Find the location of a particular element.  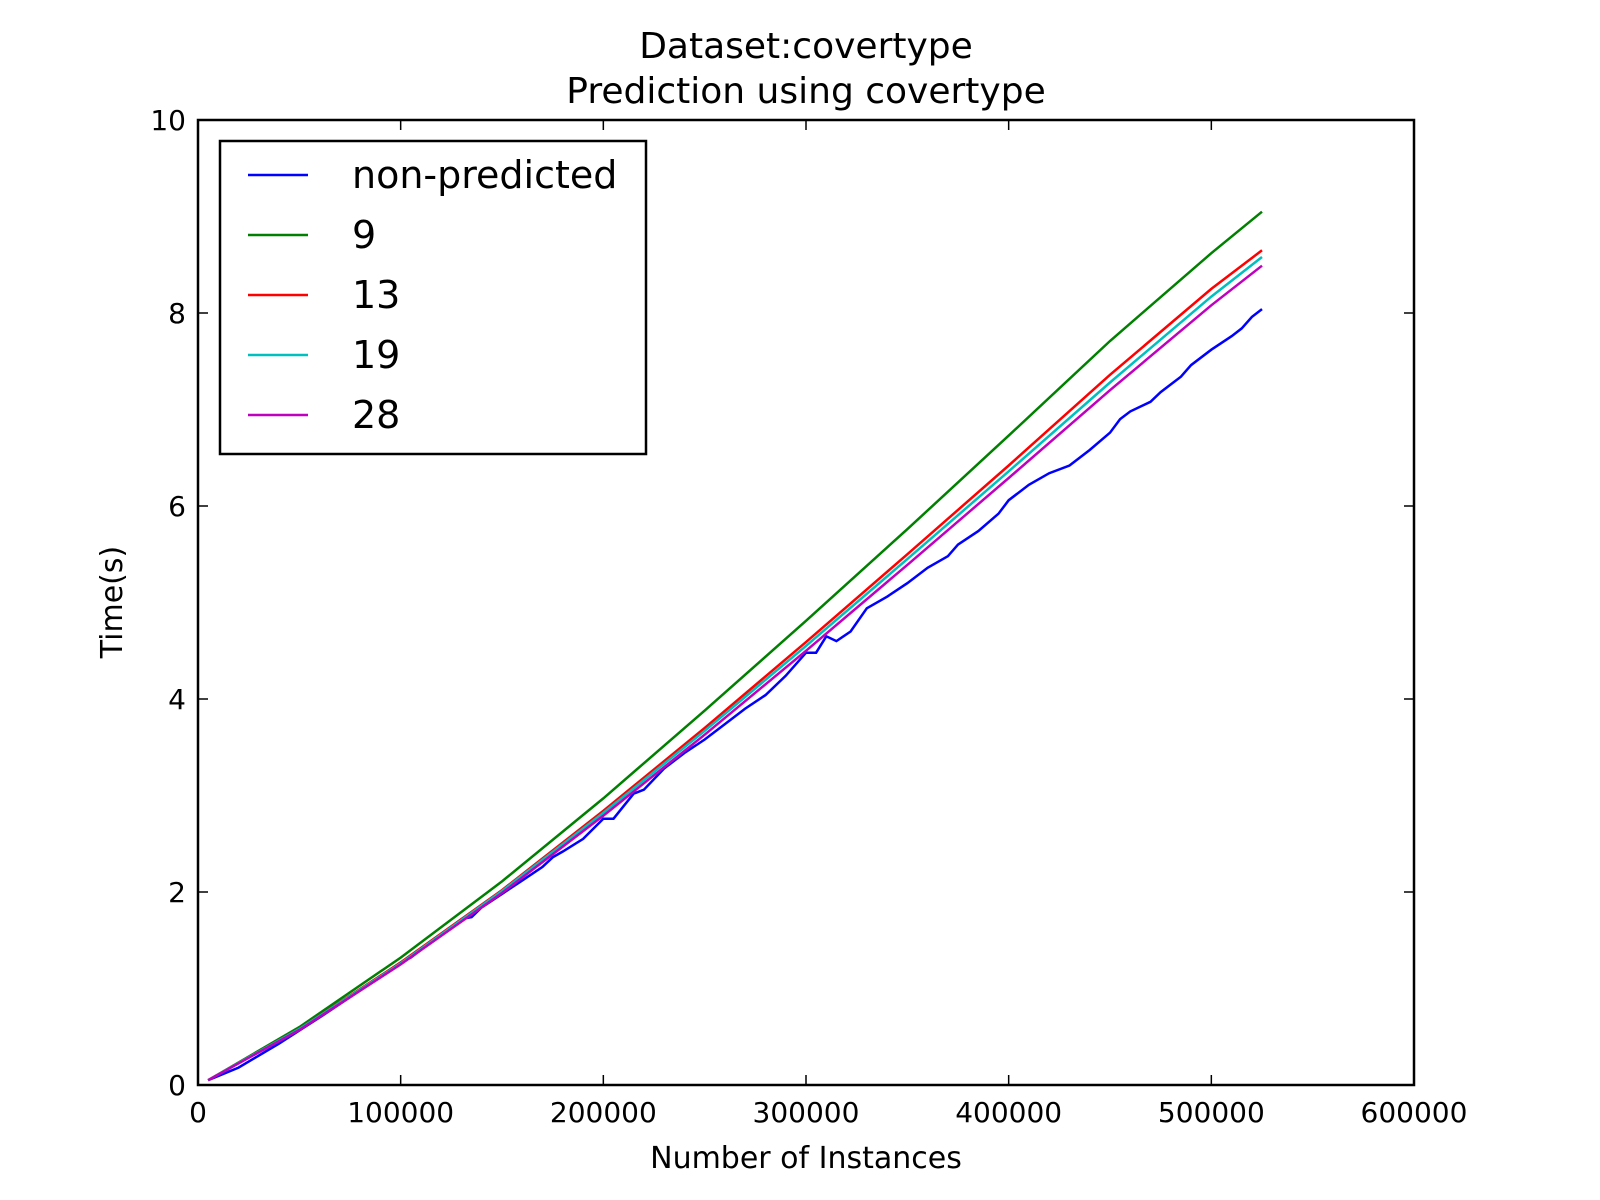

legend-item: 19 is located at coordinates (324, 355).